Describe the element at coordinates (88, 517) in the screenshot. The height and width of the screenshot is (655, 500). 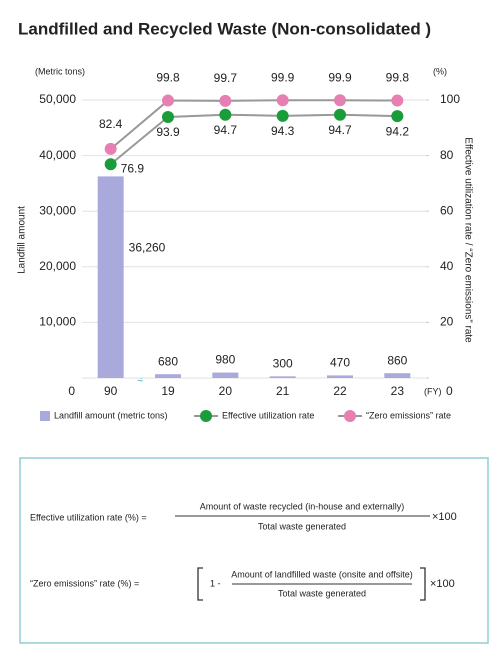
I see `formula-lhs: Effective utilization rate (%) =` at that location.